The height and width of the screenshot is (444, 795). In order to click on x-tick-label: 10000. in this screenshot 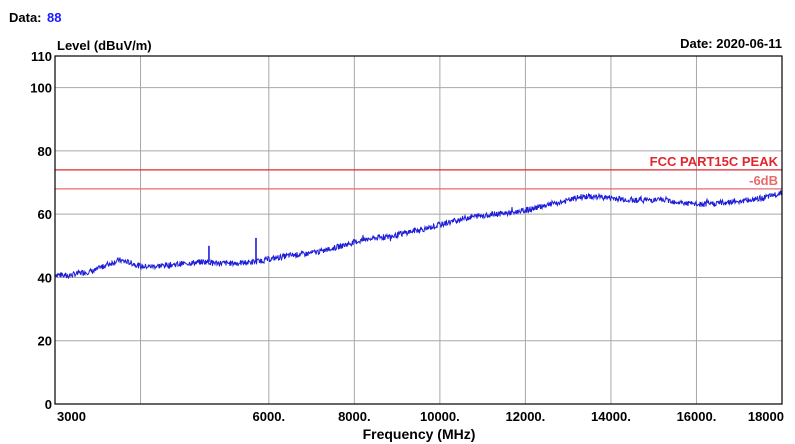, I will do `click(440, 416)`.